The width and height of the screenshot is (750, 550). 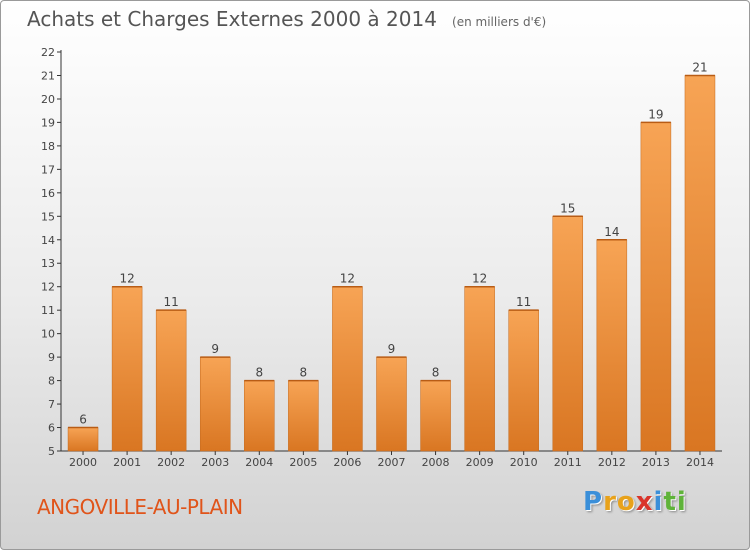 I want to click on y-tick-label: 11, so click(x=48, y=310).